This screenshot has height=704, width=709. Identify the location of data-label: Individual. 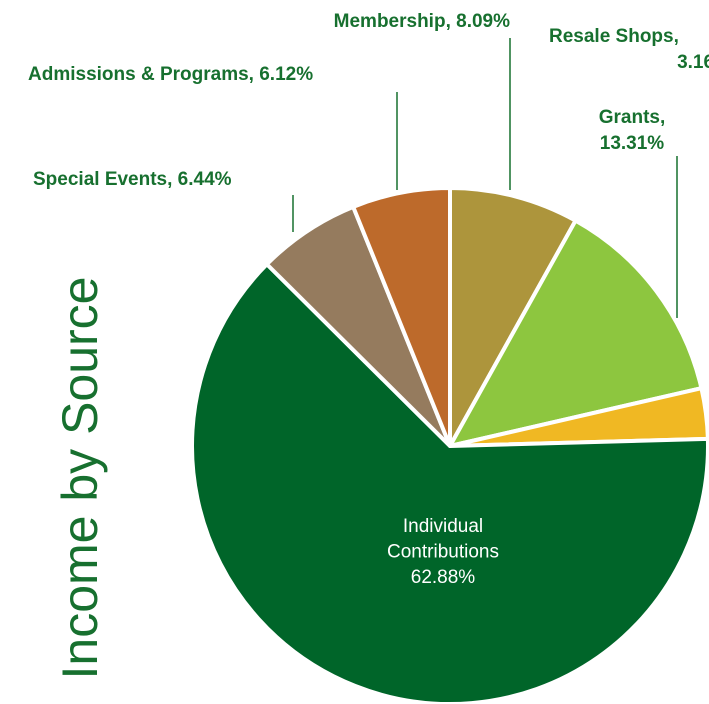
(443, 526).